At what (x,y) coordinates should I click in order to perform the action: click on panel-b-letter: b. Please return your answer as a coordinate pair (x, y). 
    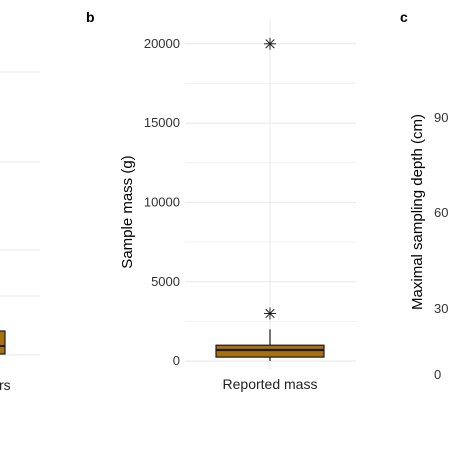
    Looking at the image, I should click on (90, 17).